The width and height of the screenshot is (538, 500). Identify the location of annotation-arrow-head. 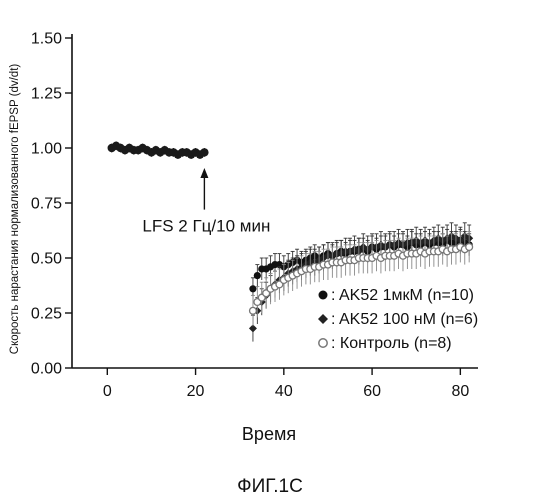
(204, 173).